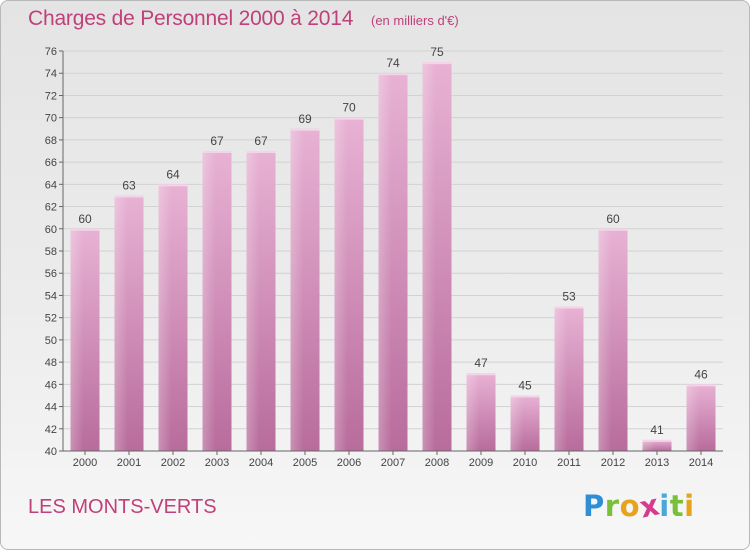 The width and height of the screenshot is (750, 550). What do you see at coordinates (191, 18) in the screenshot?
I see `chart-title: Charges de Personnel 2000 à 2014` at bounding box center [191, 18].